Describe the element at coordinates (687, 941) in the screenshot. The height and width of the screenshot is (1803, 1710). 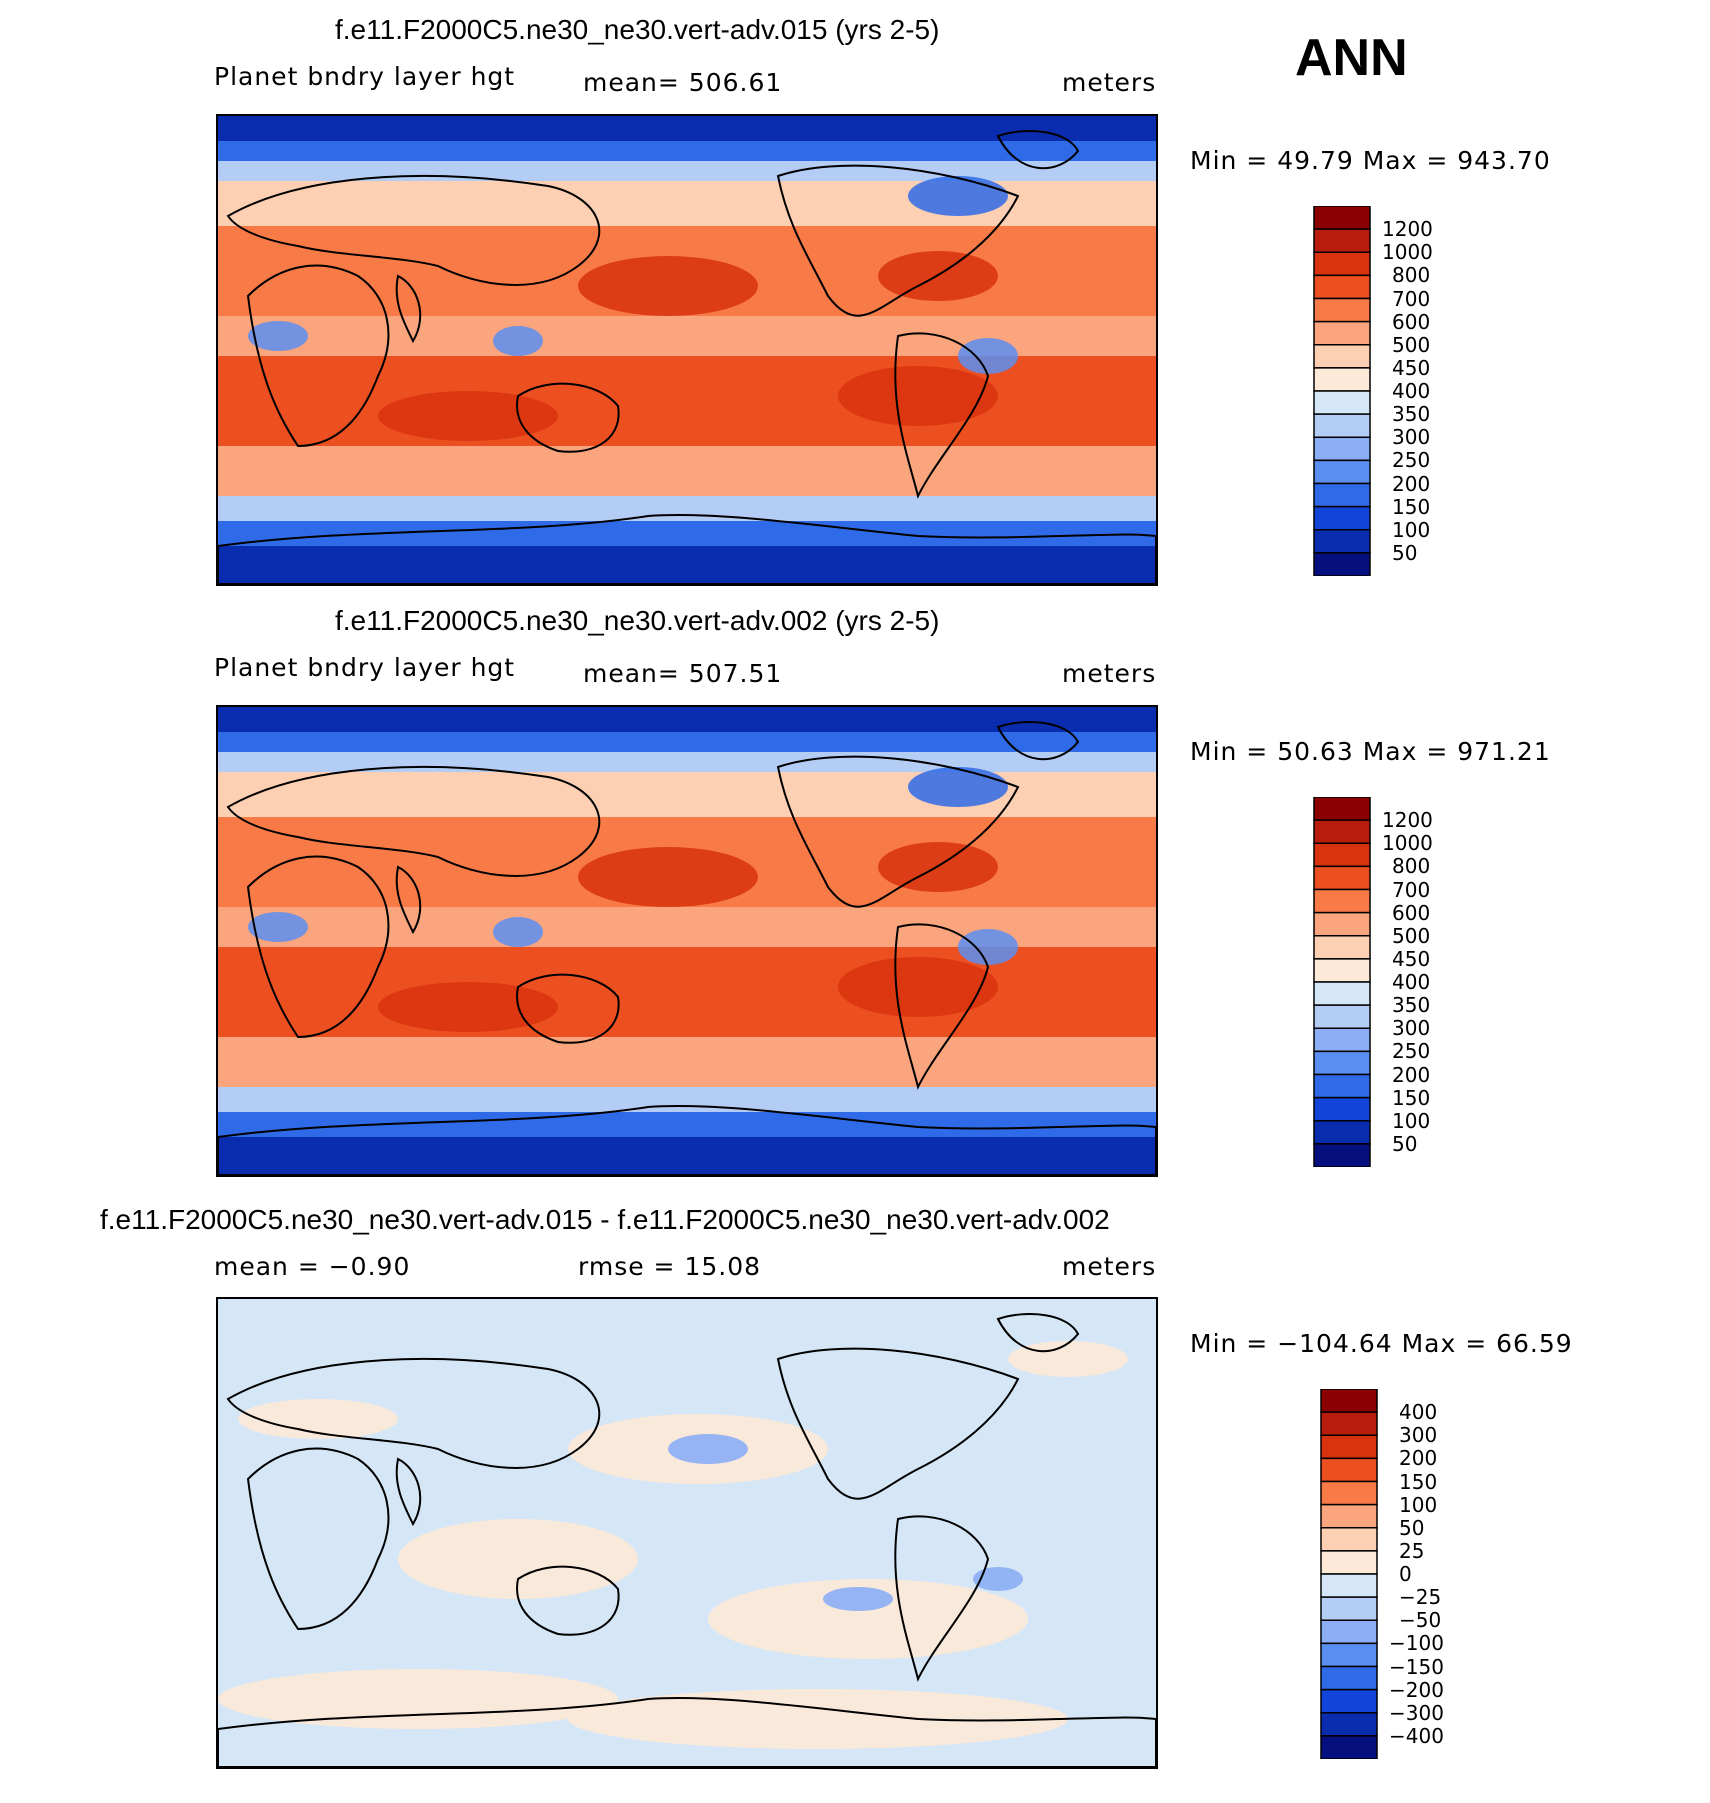
I see `panel-2-map-svg` at that location.